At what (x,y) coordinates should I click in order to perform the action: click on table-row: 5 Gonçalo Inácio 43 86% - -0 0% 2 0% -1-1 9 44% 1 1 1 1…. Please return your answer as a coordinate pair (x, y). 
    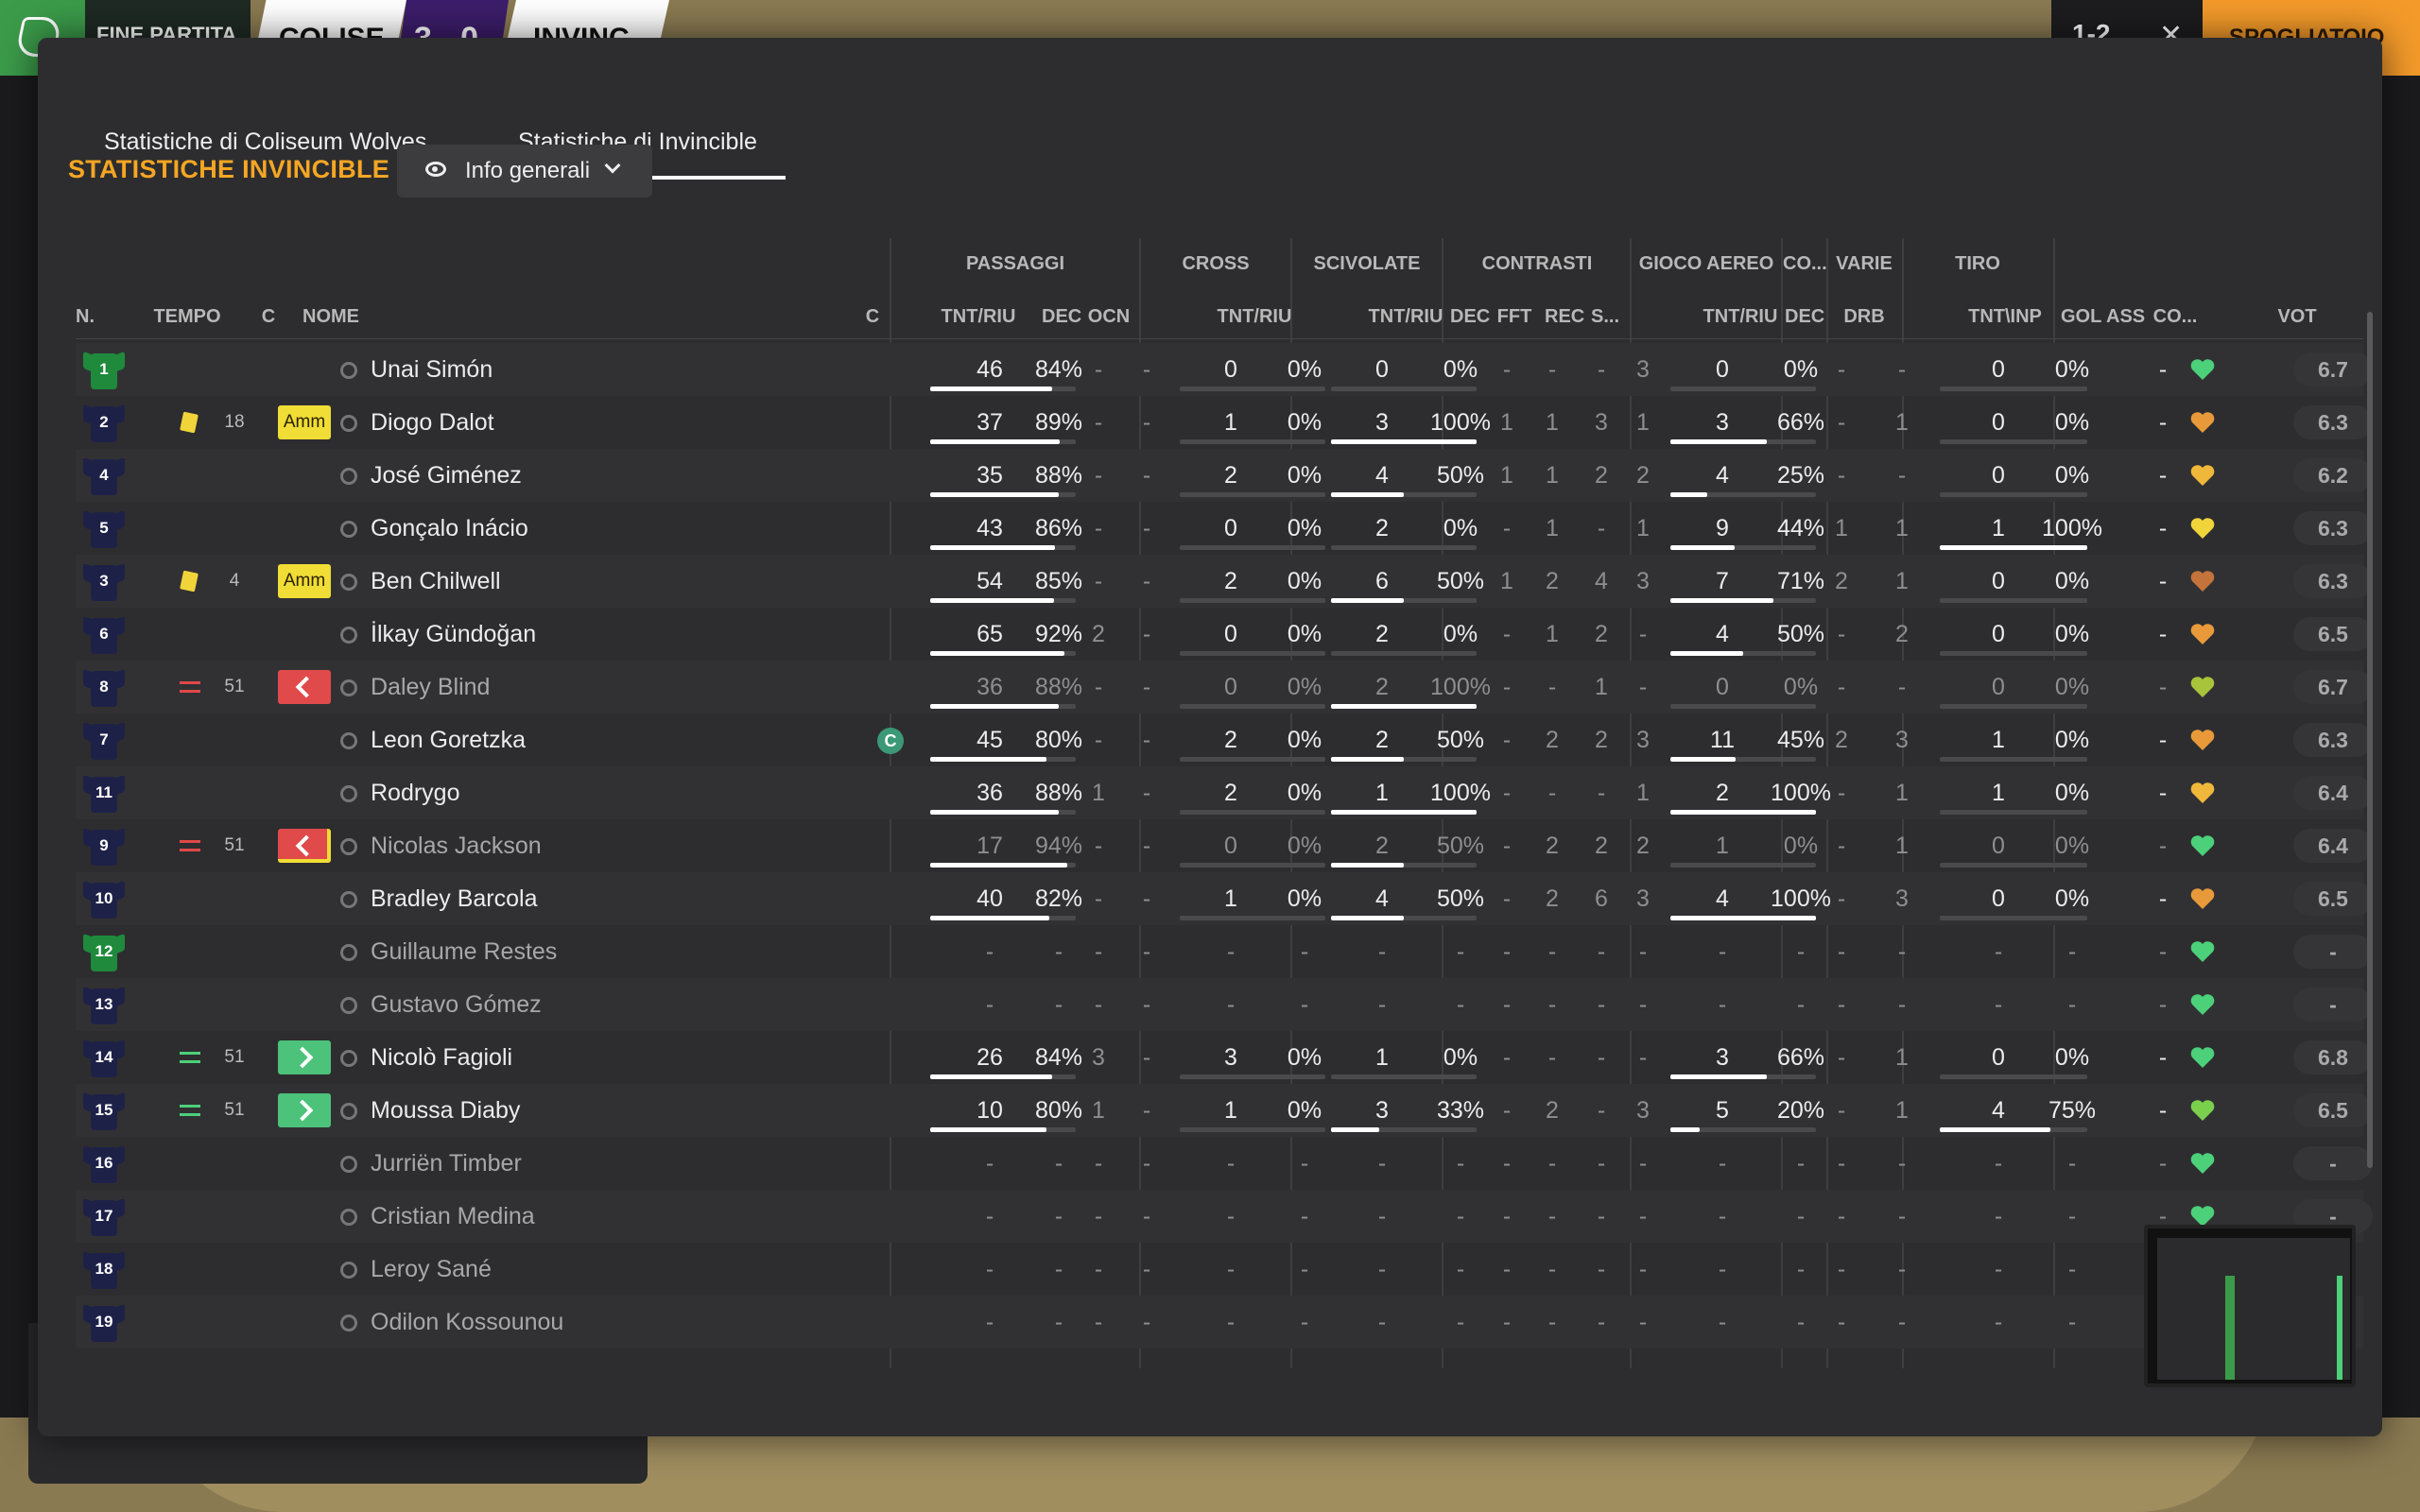
    Looking at the image, I should click on (1224, 528).